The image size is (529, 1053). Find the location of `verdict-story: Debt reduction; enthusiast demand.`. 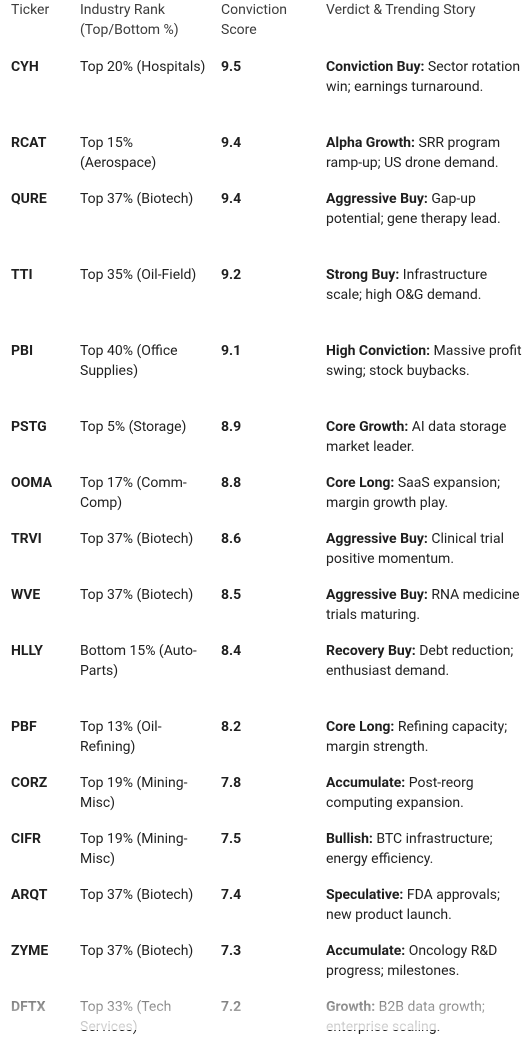

verdict-story: Debt reduction; enthusiast demand. is located at coordinates (420, 661).